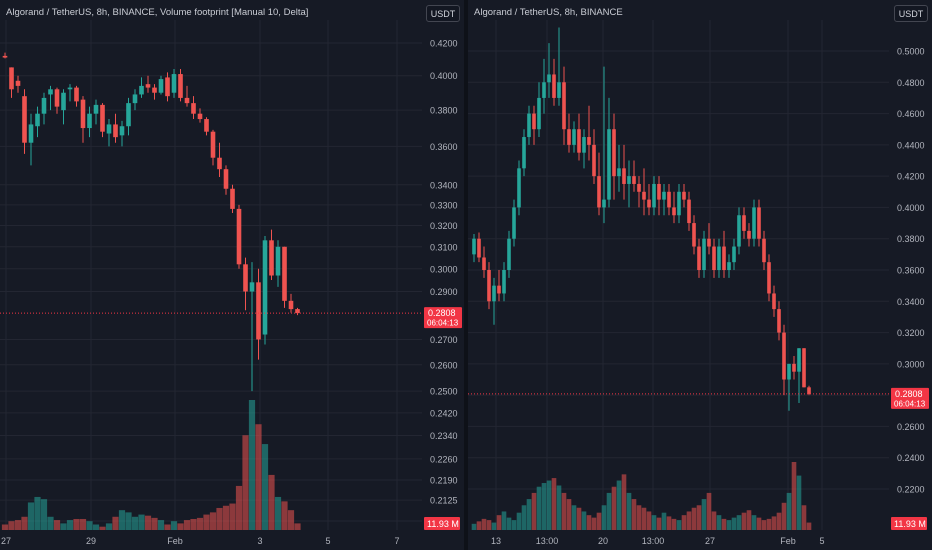  What do you see at coordinates (911, 83) in the screenshot?
I see `price-tick-label: 0.4800` at bounding box center [911, 83].